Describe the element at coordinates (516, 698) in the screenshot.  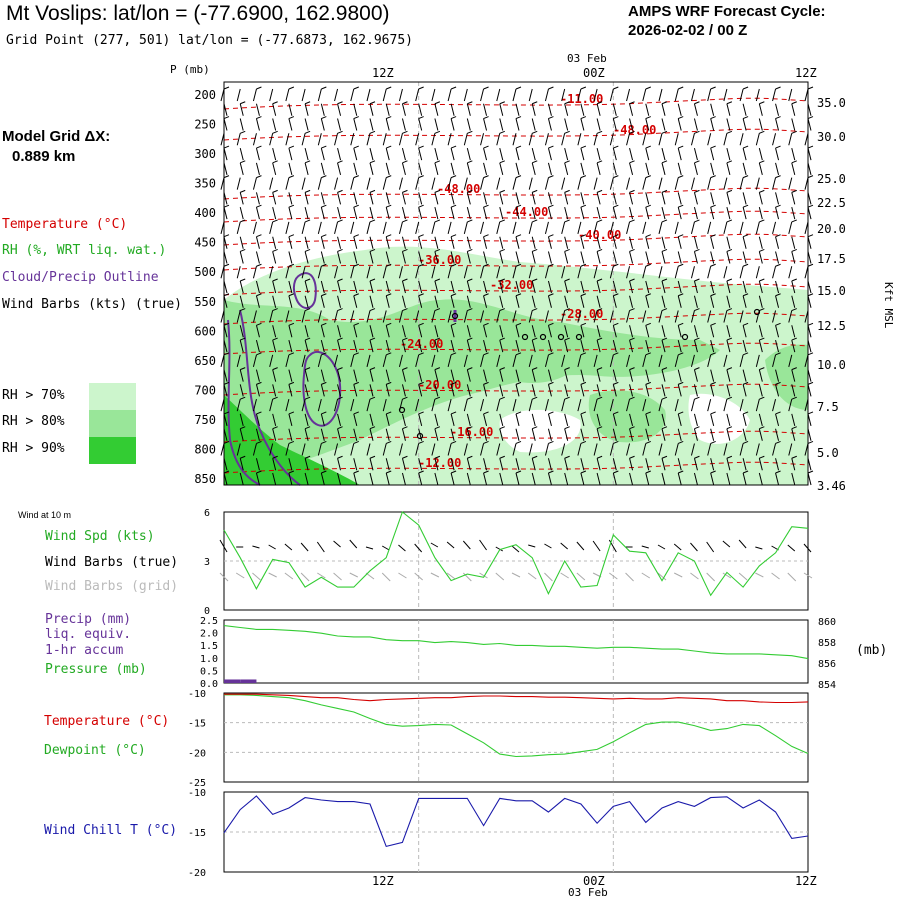
I see `temperature-line` at that location.